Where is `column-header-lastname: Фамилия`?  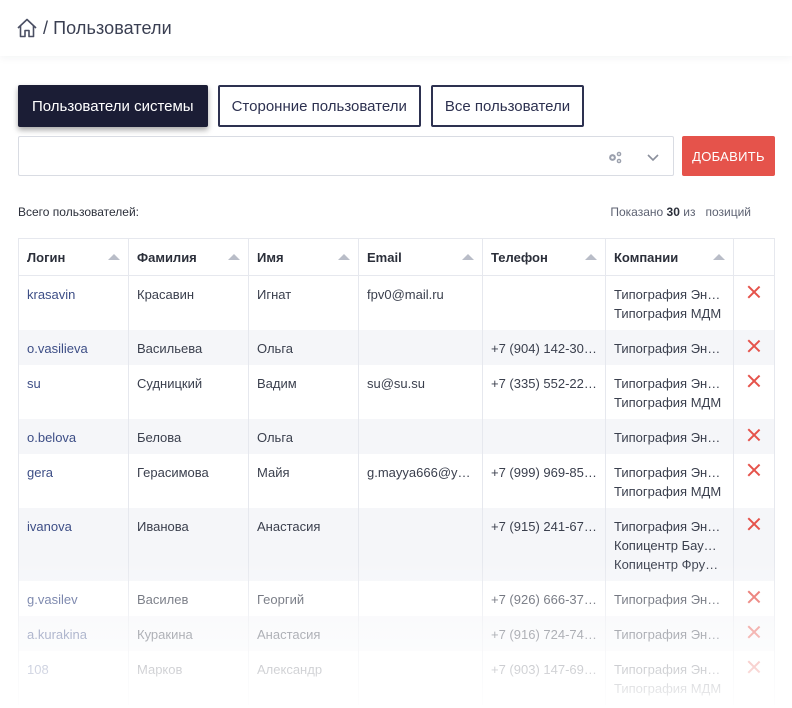
column-header-lastname: Фамилия is located at coordinates (188, 257).